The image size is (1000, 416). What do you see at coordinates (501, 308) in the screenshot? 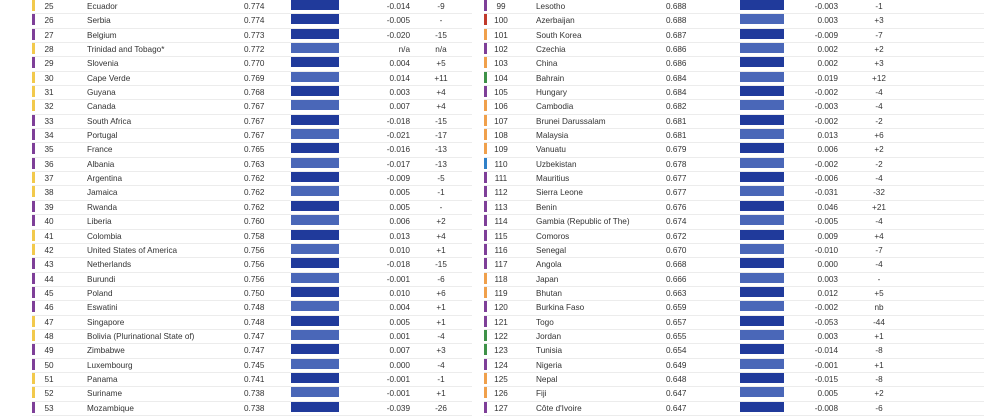
I see `rank-cell: 120` at bounding box center [501, 308].